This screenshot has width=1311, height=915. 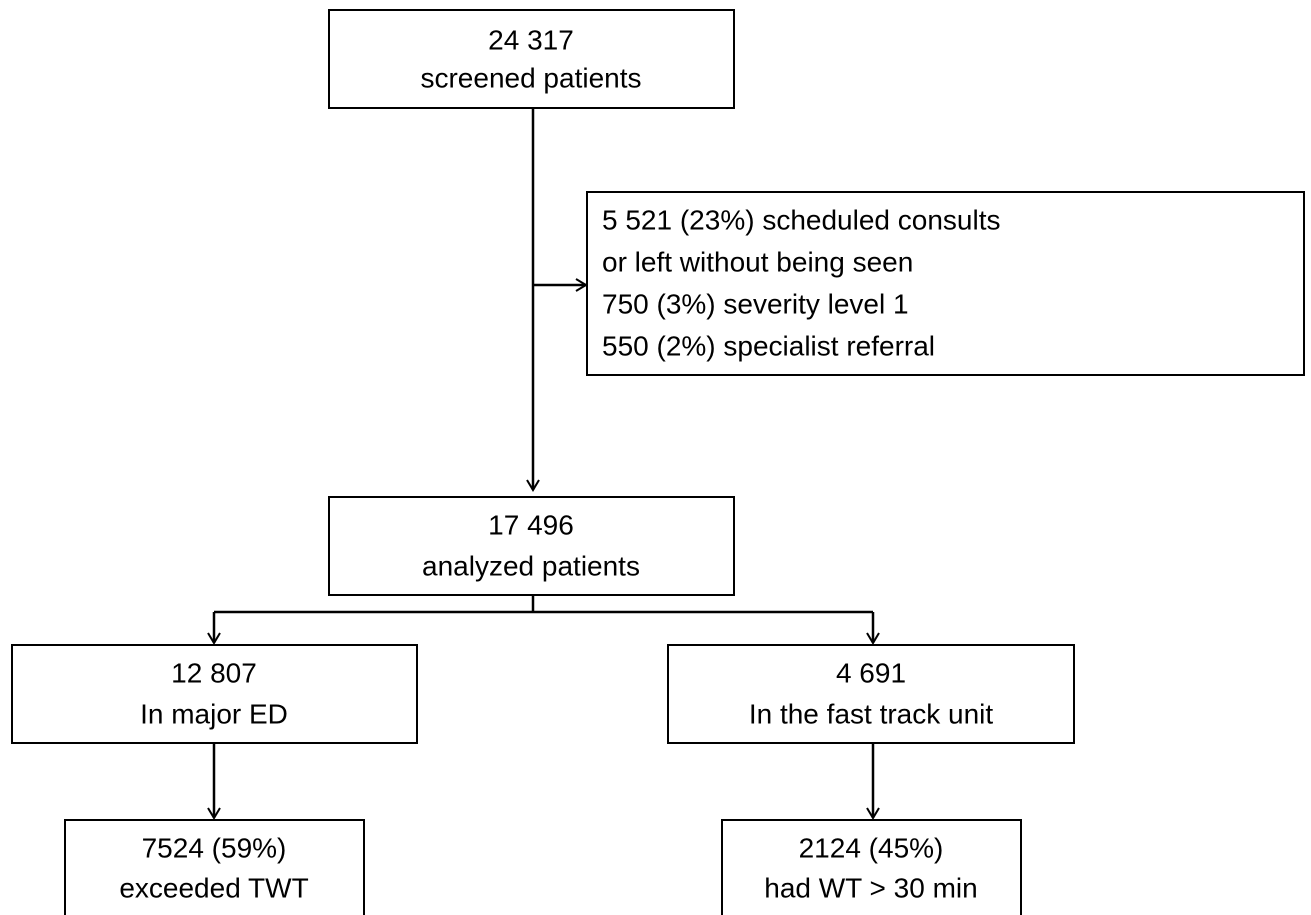 I want to click on node-text: had WT > 30 min, so click(x=870, y=887).